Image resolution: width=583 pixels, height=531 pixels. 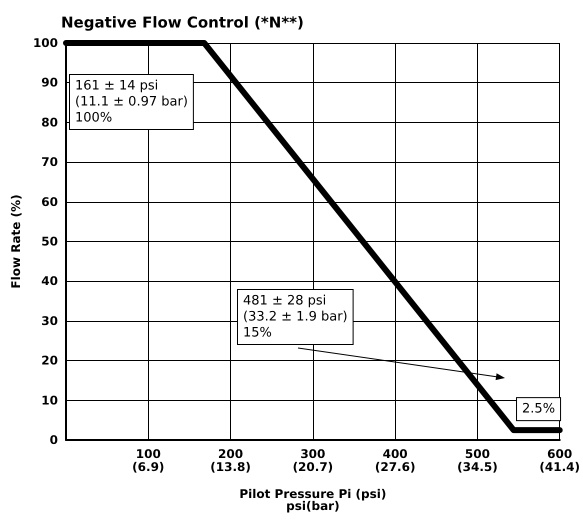 I want to click on x-tick-label: 400, so click(x=395, y=454).